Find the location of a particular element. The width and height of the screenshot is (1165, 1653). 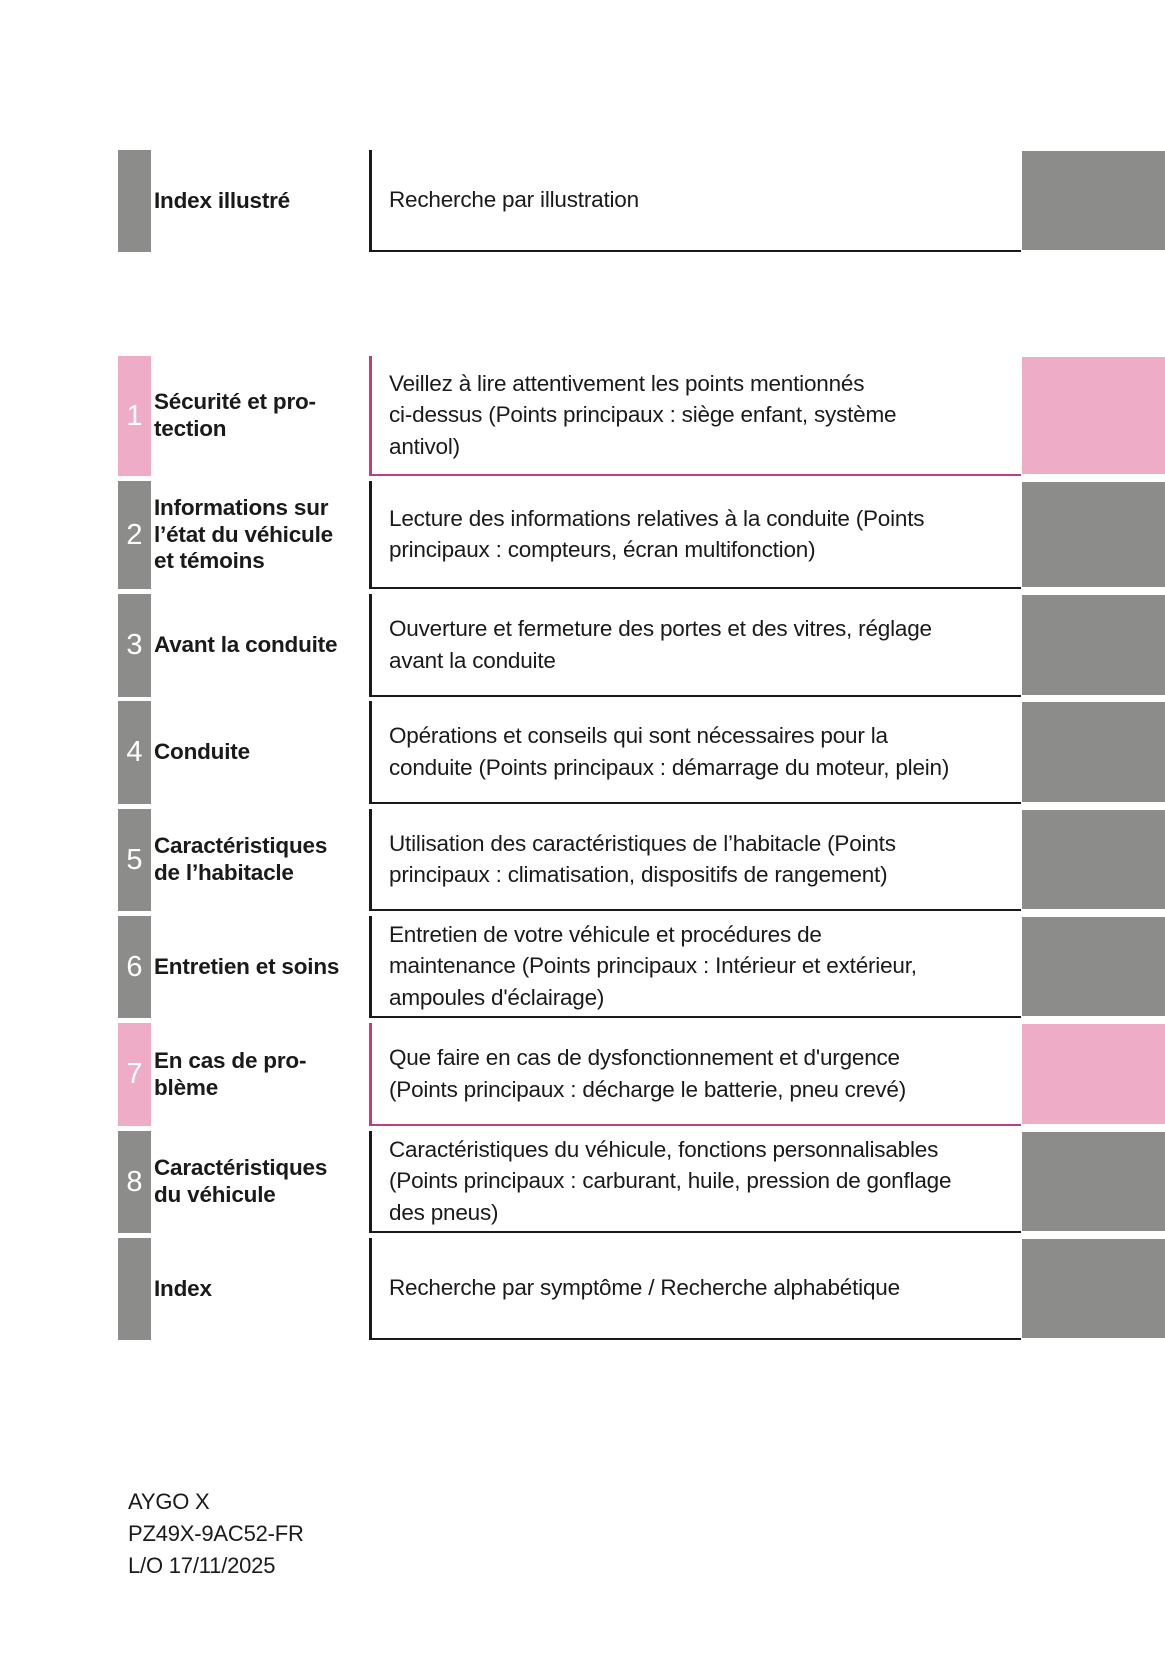

chapter-title: En cas de pro- blème is located at coordinates (230, 1073).